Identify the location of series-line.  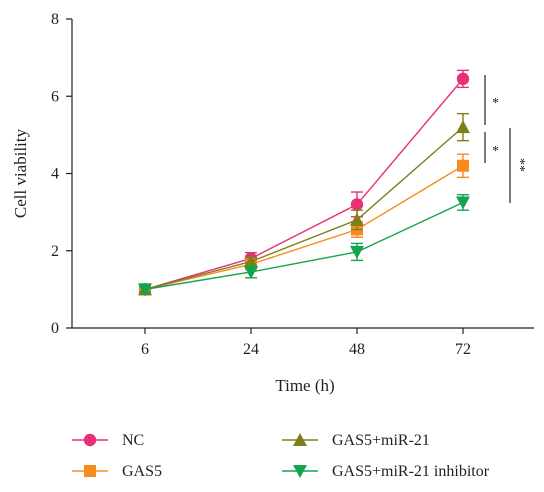
(304, 246).